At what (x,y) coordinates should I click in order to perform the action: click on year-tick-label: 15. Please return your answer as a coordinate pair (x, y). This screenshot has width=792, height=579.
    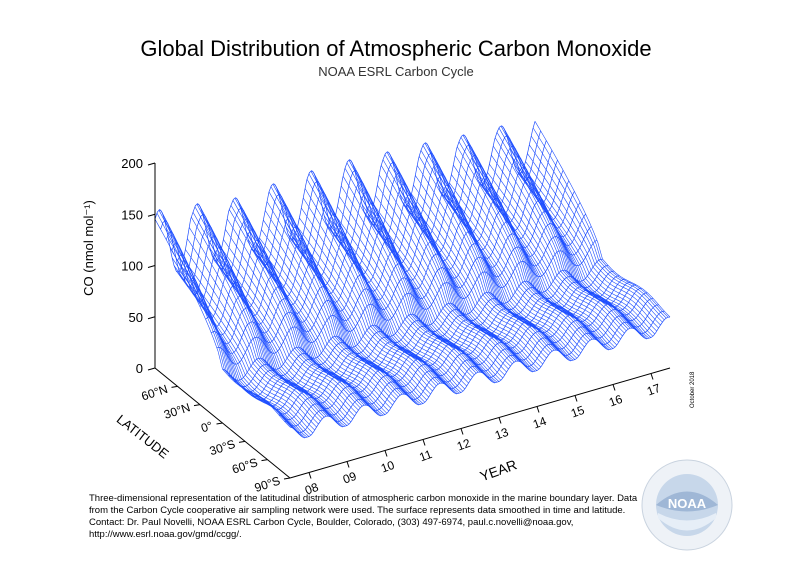
    Looking at the image, I should click on (578, 412).